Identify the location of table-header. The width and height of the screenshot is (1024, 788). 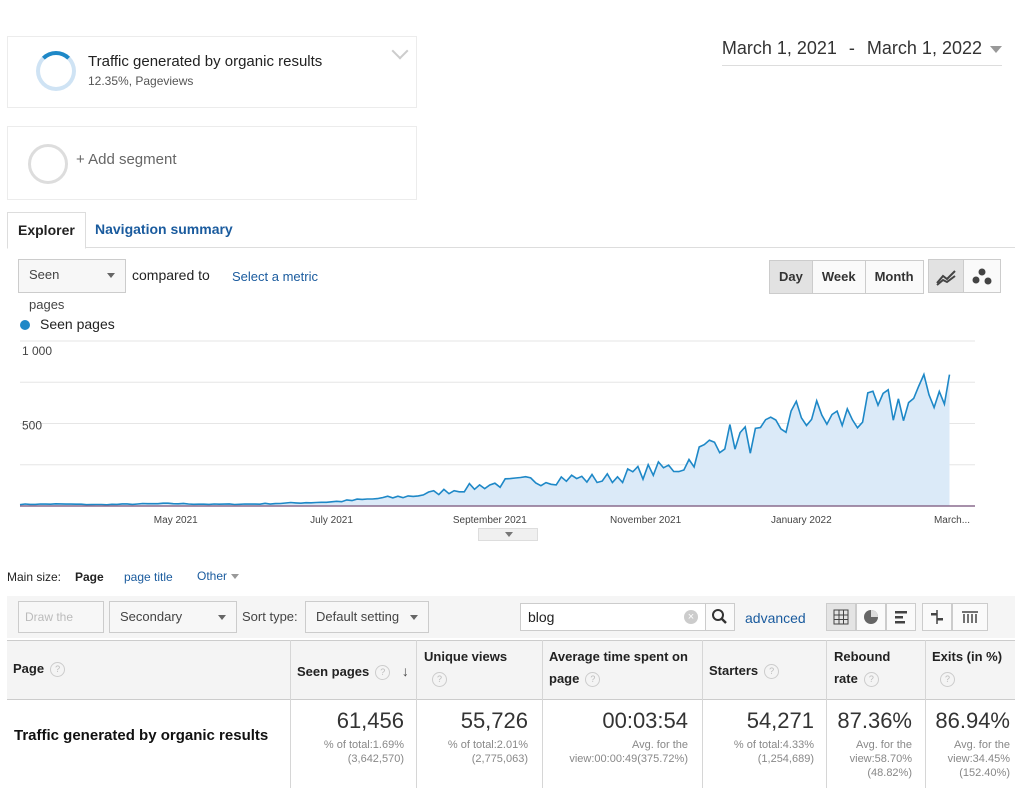
(511, 670).